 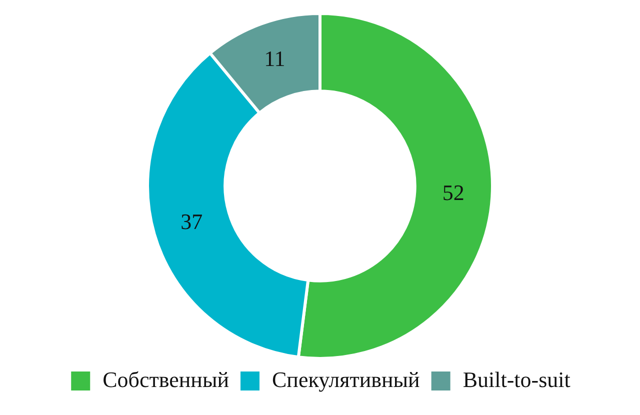 I want to click on data-label: 11, so click(x=275, y=58).